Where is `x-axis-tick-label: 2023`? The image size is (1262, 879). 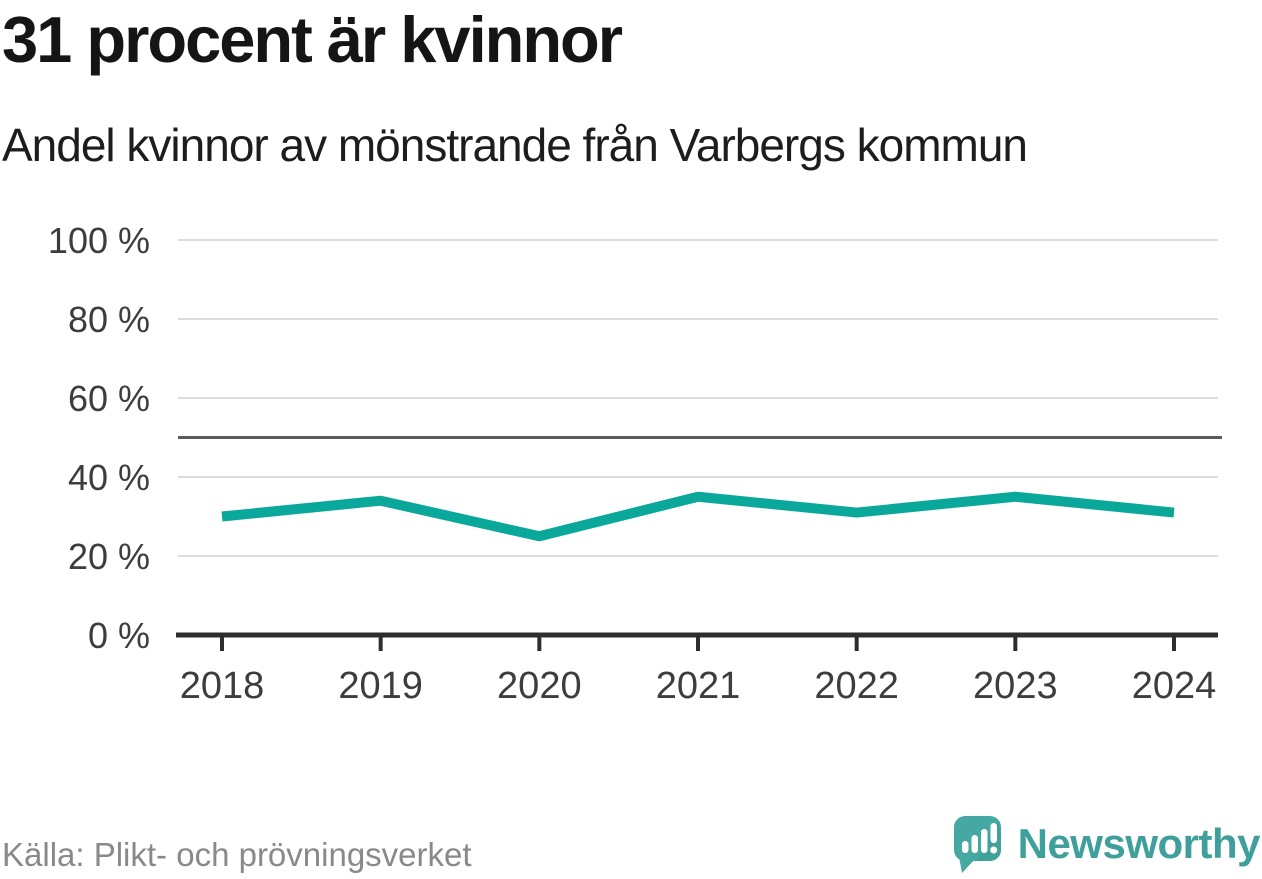 x-axis-tick-label: 2023 is located at coordinates (1015, 686).